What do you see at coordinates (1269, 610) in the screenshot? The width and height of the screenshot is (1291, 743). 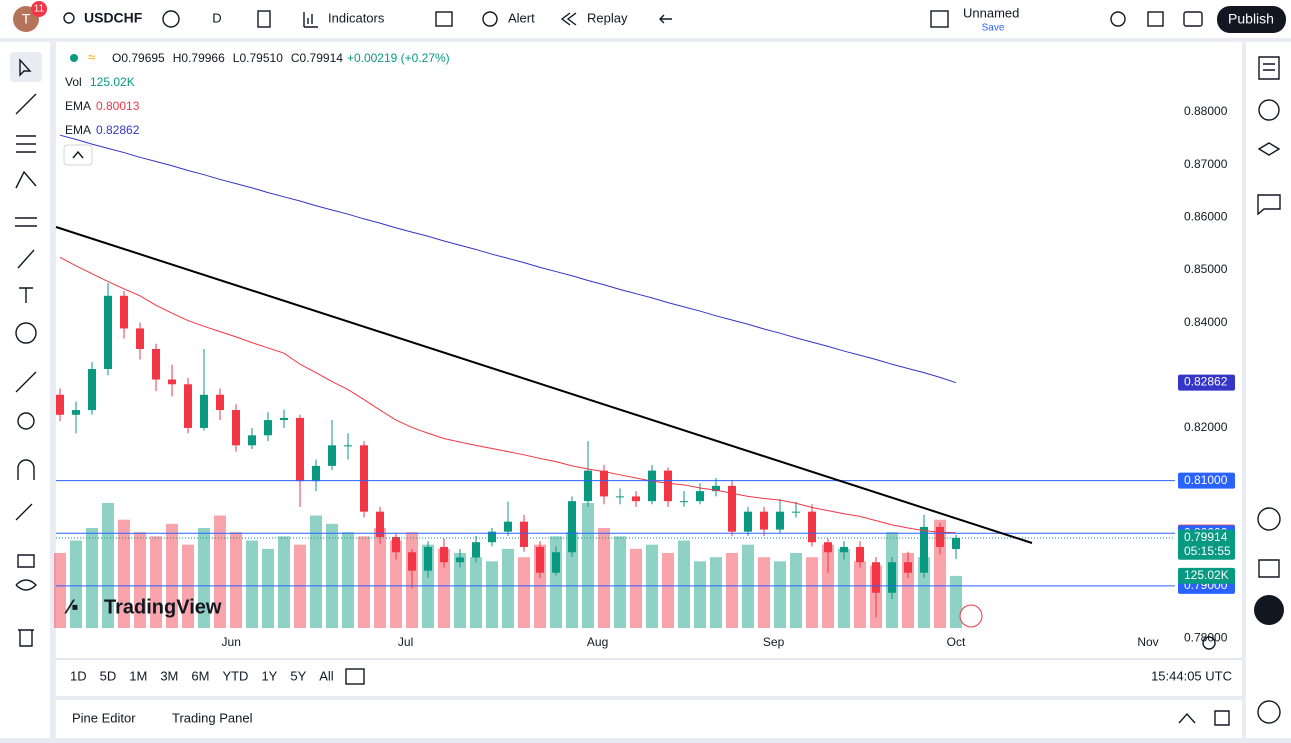 I see `apps` at bounding box center [1269, 610].